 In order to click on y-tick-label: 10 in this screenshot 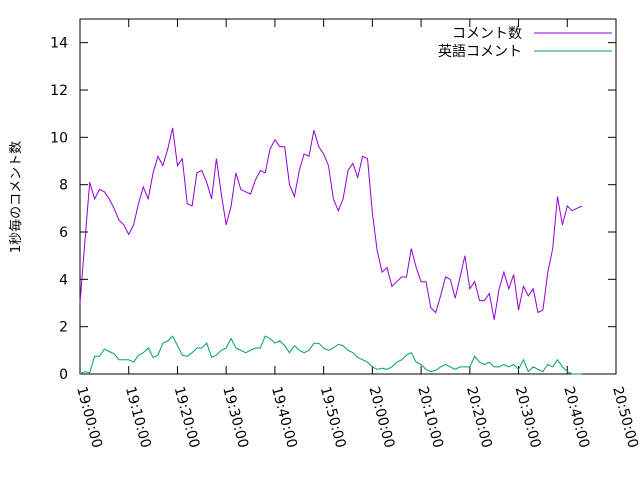, I will do `click(59, 138)`.